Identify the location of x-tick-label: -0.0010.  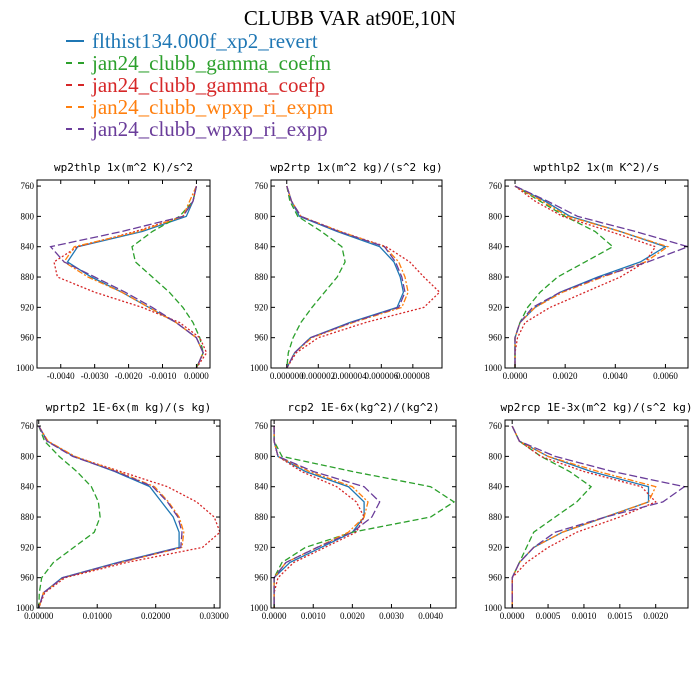
(163, 376).